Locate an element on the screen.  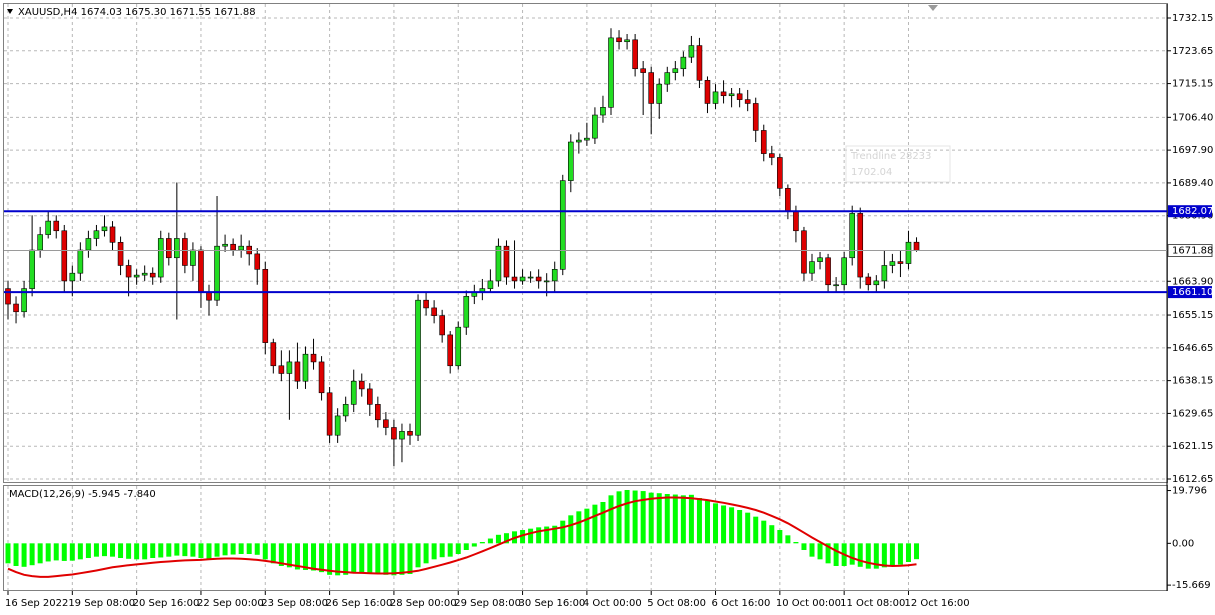
x-tick-label: 30 Sep 16:00 is located at coordinates (552, 603).